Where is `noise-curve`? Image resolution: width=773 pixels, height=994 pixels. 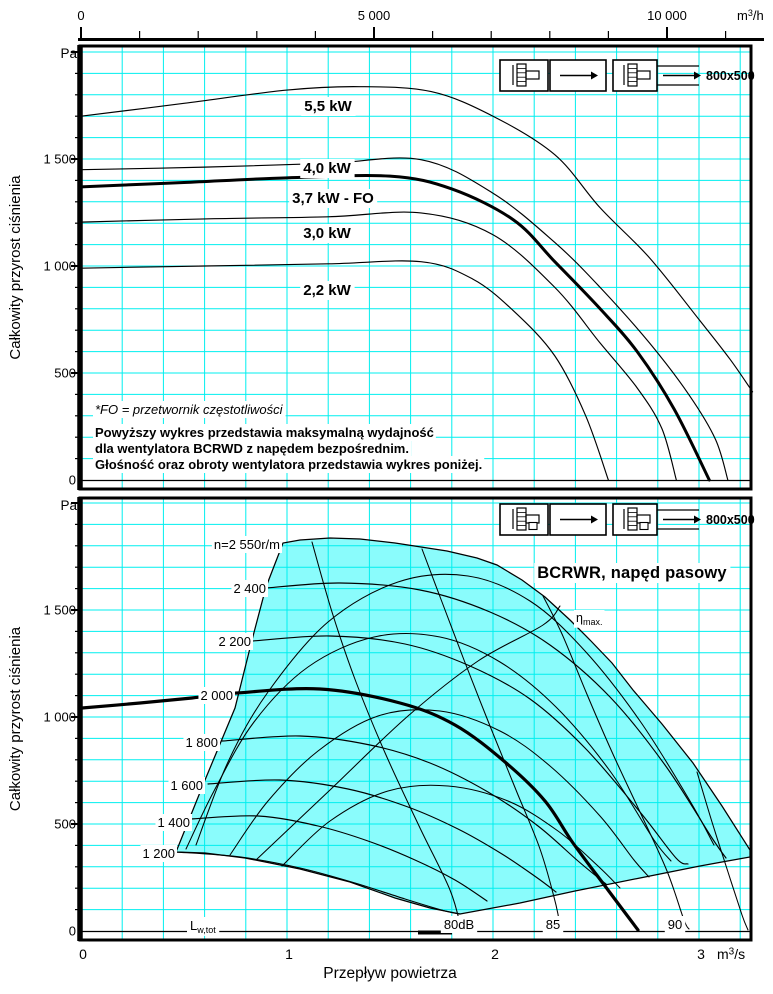
noise-curve is located at coordinates (722, 851).